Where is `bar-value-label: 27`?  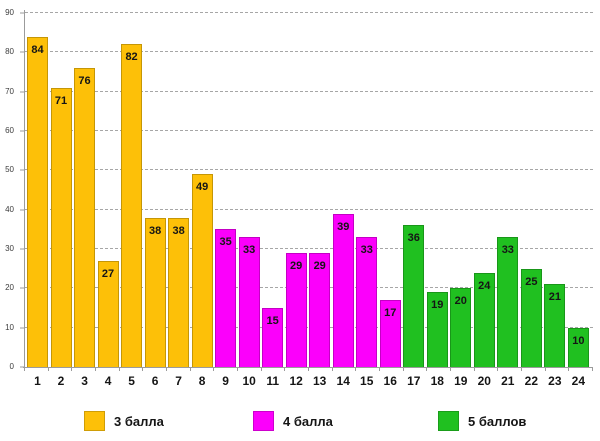 bar-value-label: 27 is located at coordinates (108, 273).